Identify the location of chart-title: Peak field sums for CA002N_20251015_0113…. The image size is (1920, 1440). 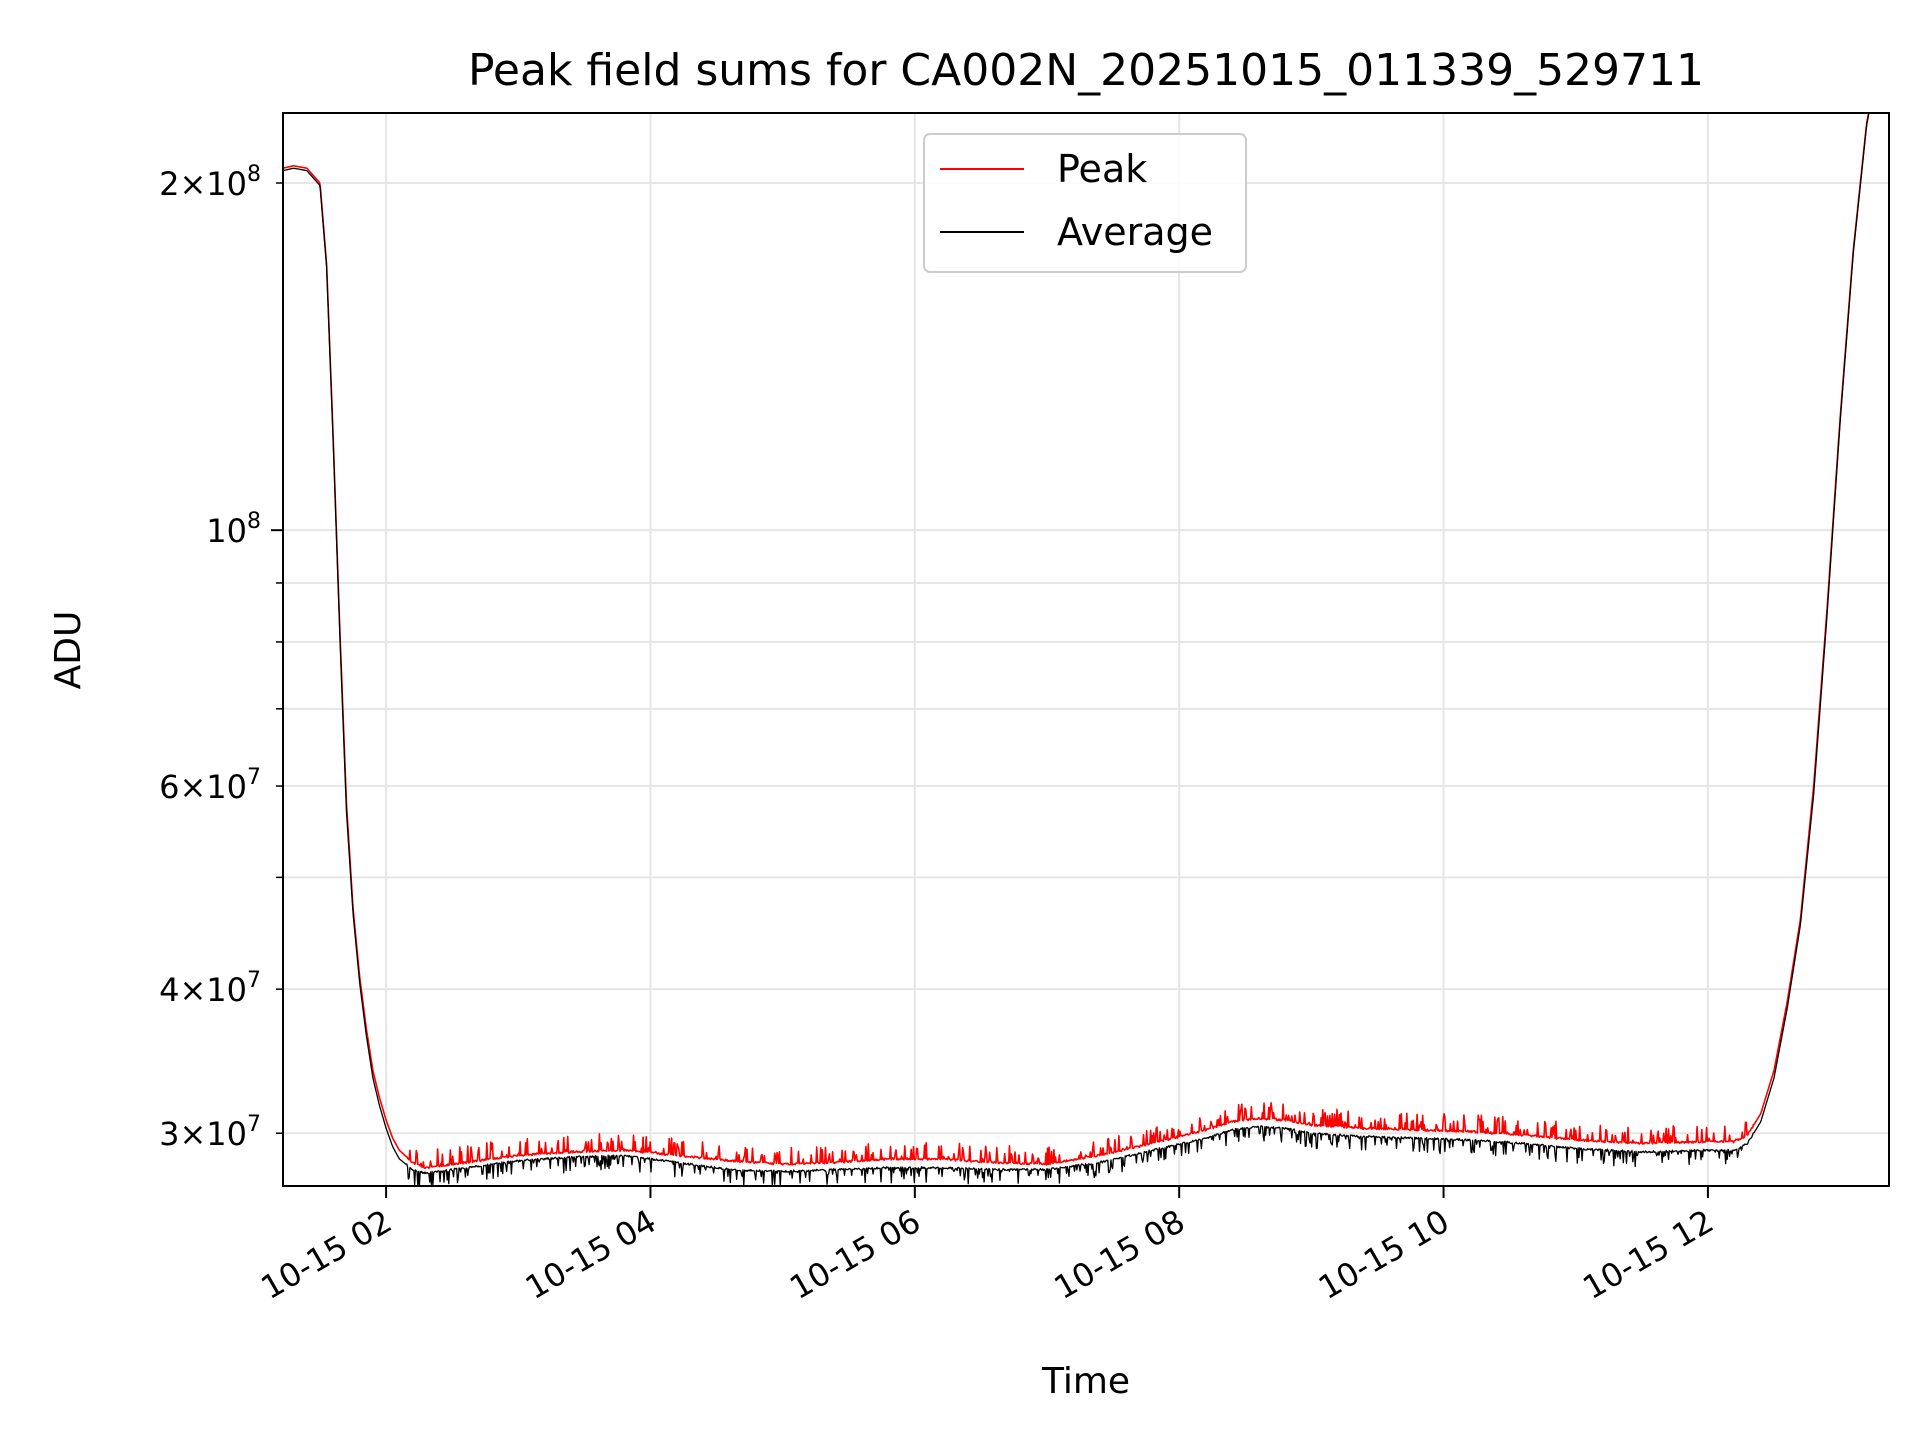
(1086, 70).